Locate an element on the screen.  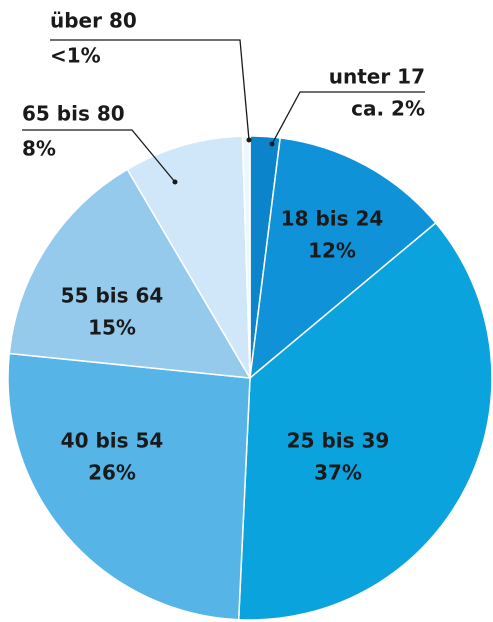
slice-label: 18 bis 24 is located at coordinates (332, 219).